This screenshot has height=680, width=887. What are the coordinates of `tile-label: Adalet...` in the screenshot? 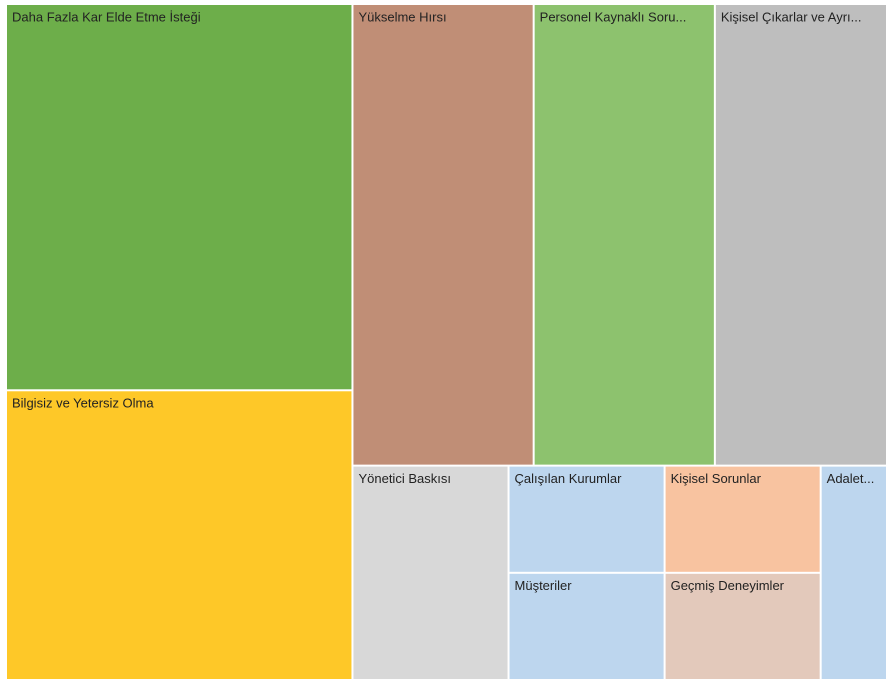 It's located at (851, 478).